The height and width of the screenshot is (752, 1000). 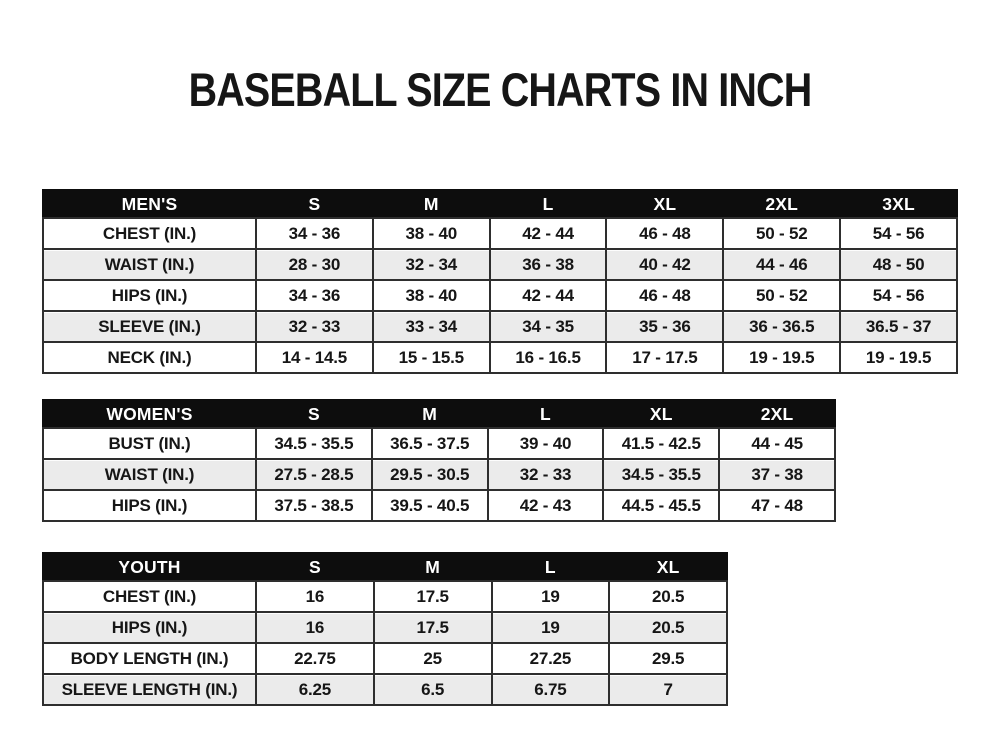 What do you see at coordinates (661, 474) in the screenshot?
I see `size-value: 34.5 - 35.5` at bounding box center [661, 474].